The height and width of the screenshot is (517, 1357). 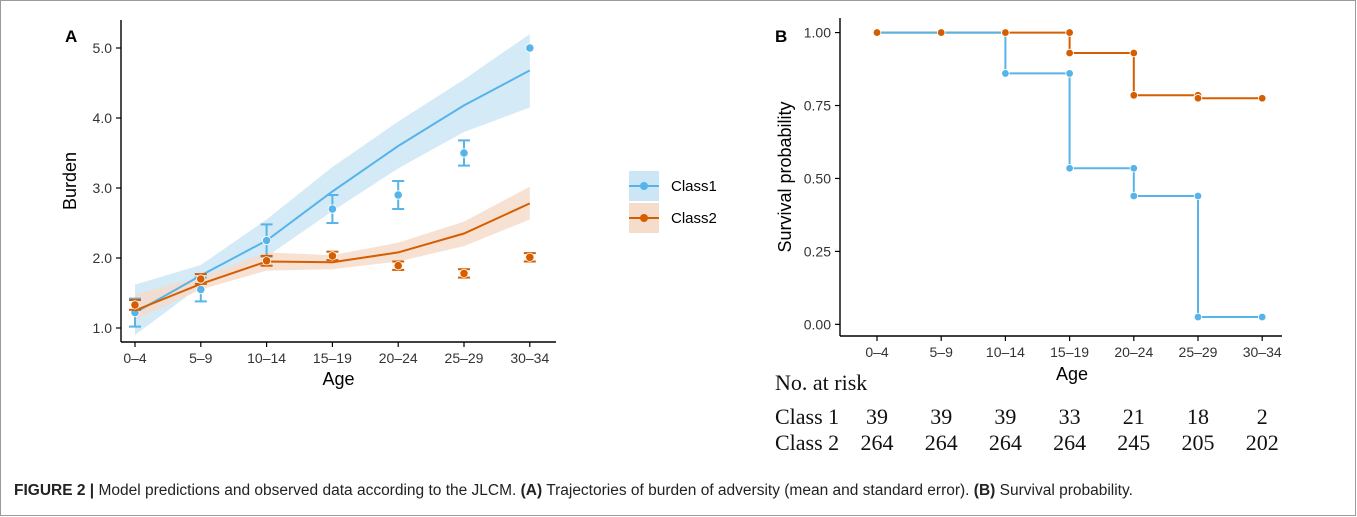 I want to click on panel-a-x-tick-label: 10–14, so click(x=266, y=358).